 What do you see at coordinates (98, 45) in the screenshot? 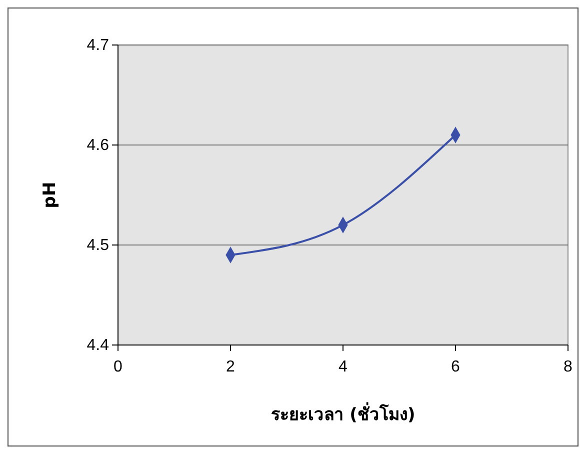
I see `y-tick-label: 4.7` at bounding box center [98, 45].